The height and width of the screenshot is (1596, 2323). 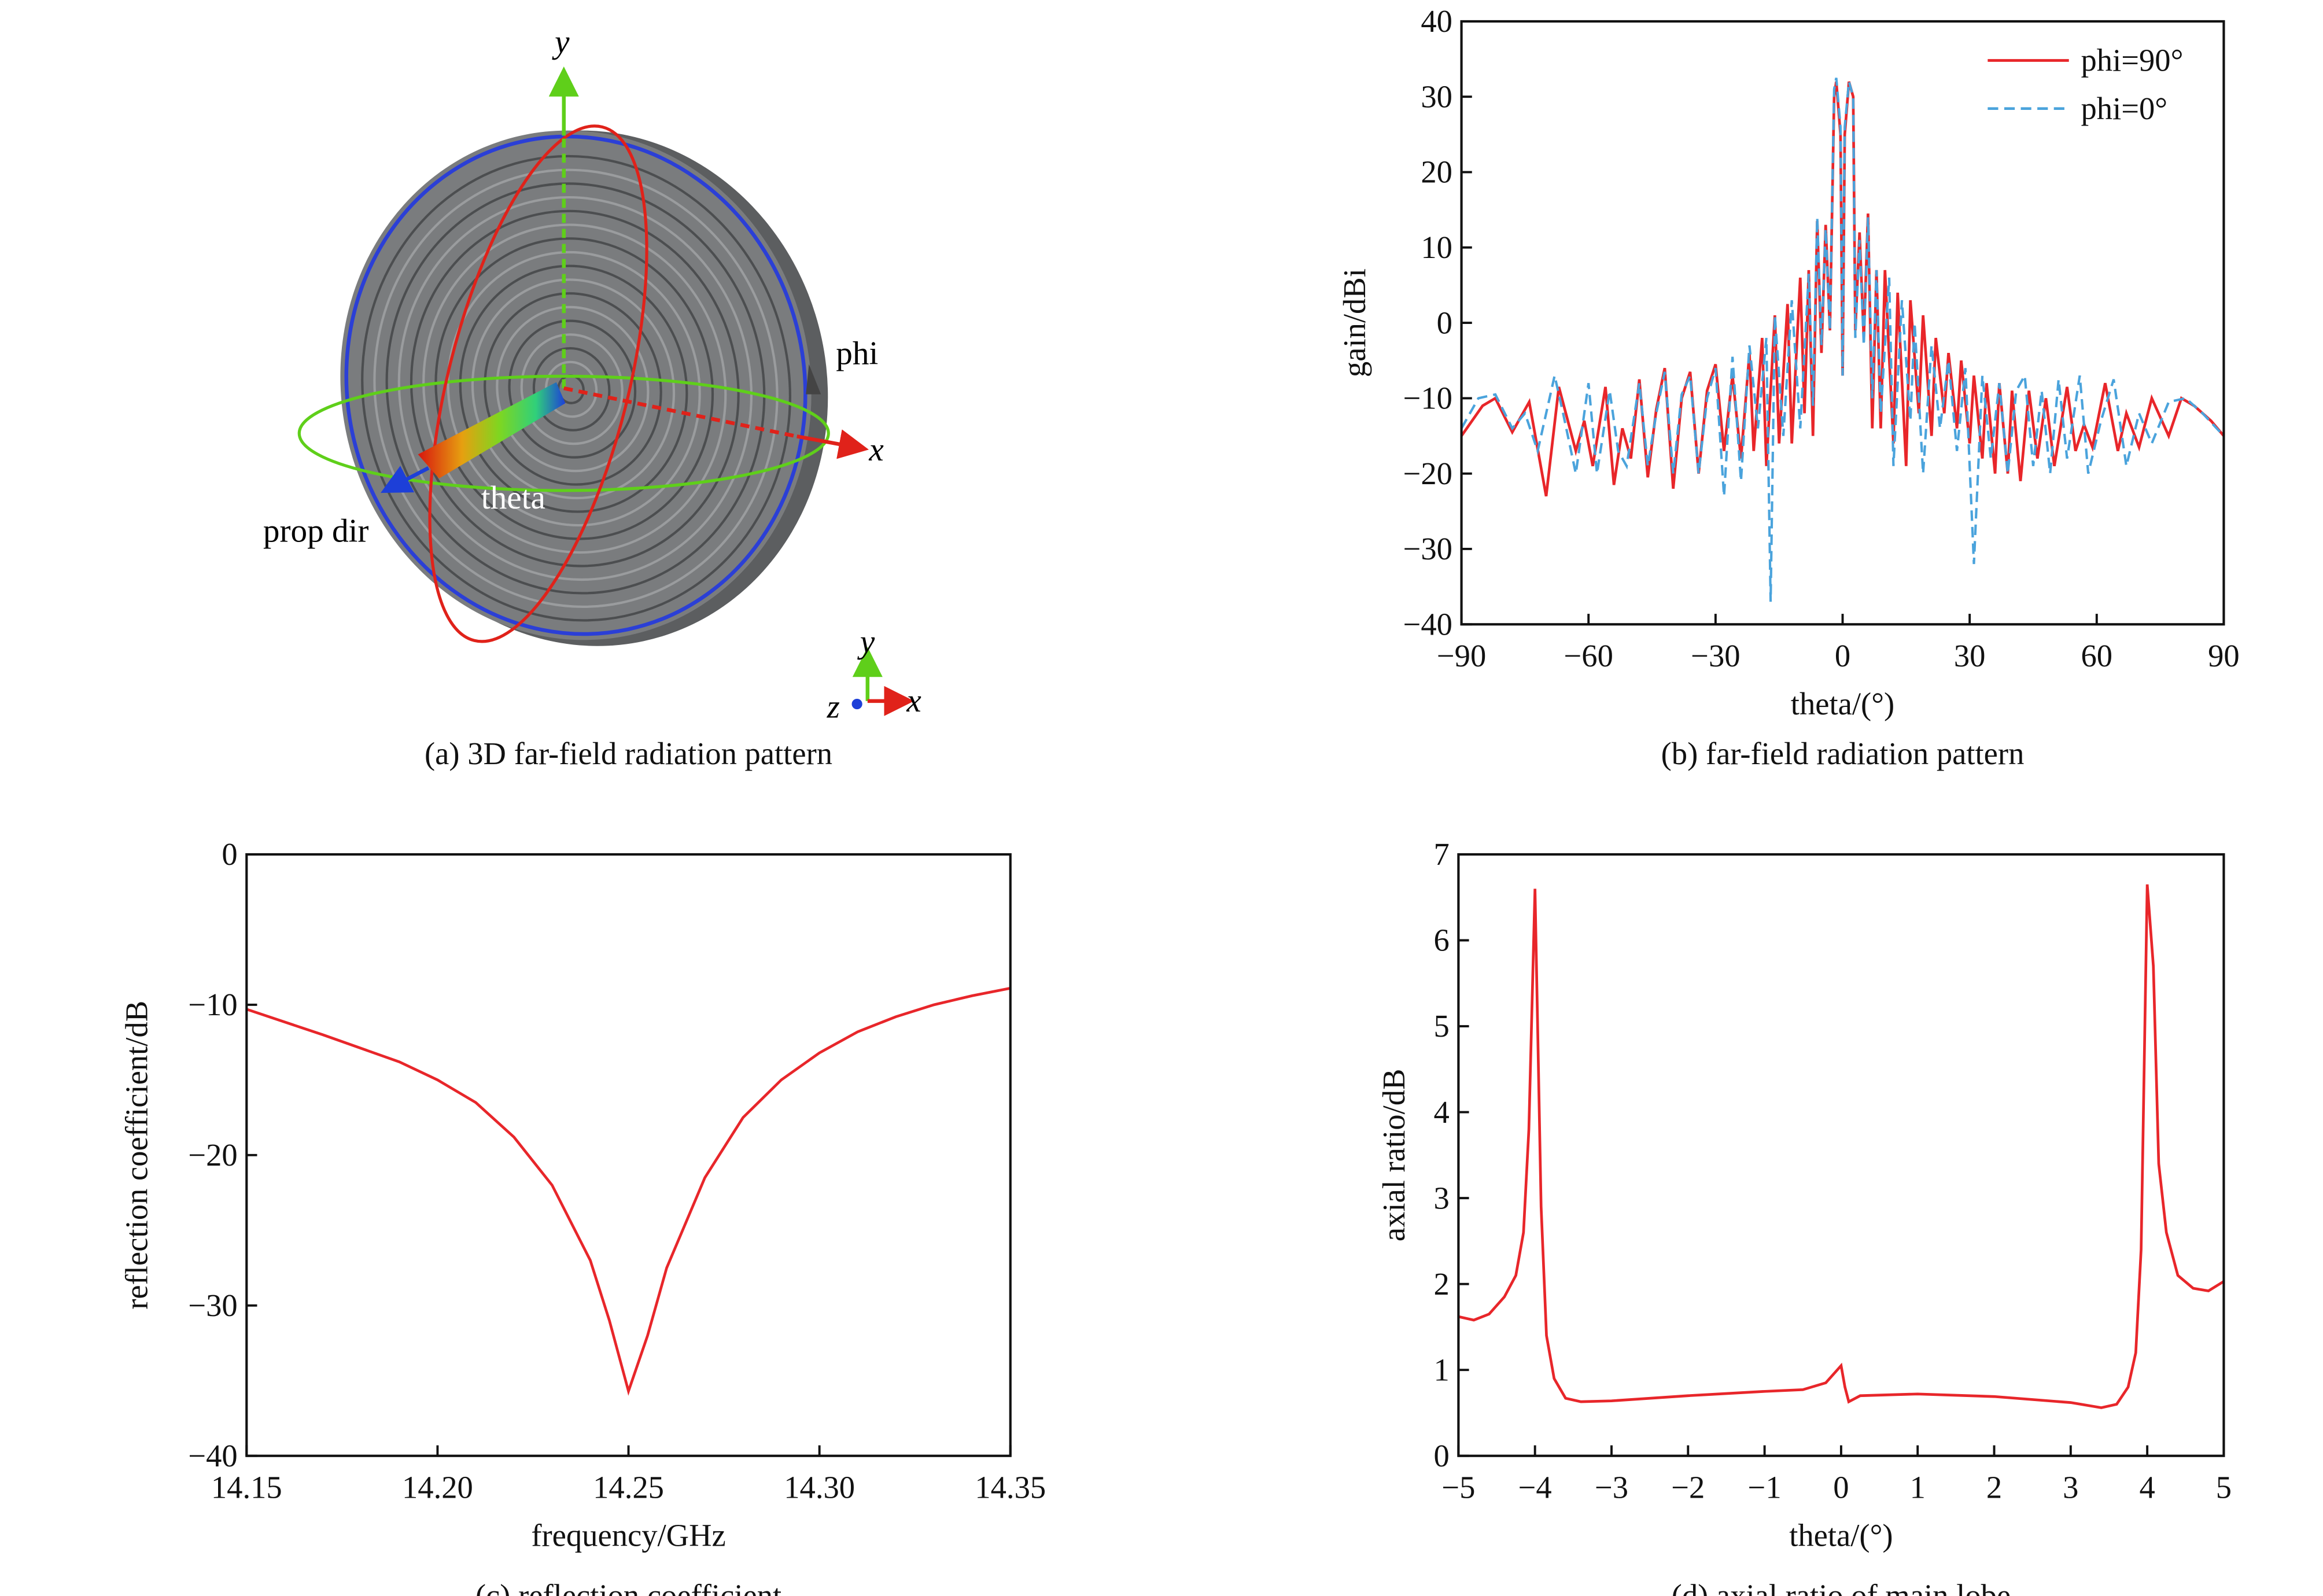 What do you see at coordinates (1611, 1487) in the screenshot?
I see `x-tick-label: −3` at bounding box center [1611, 1487].